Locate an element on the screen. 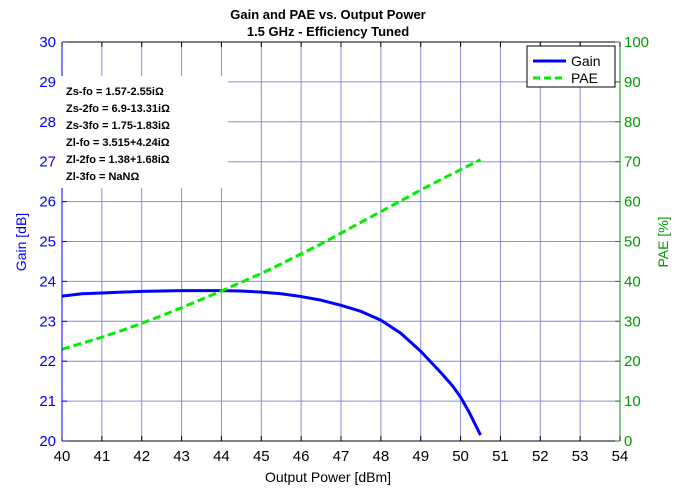  left-tick-label: 22 is located at coordinates (47, 361).